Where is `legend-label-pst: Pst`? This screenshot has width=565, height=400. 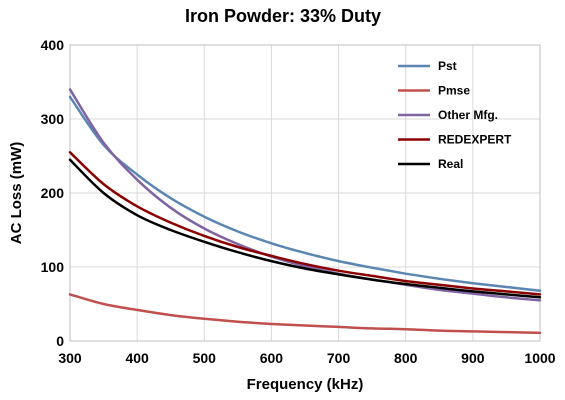
legend-label-pst: Pst is located at coordinates (447, 66).